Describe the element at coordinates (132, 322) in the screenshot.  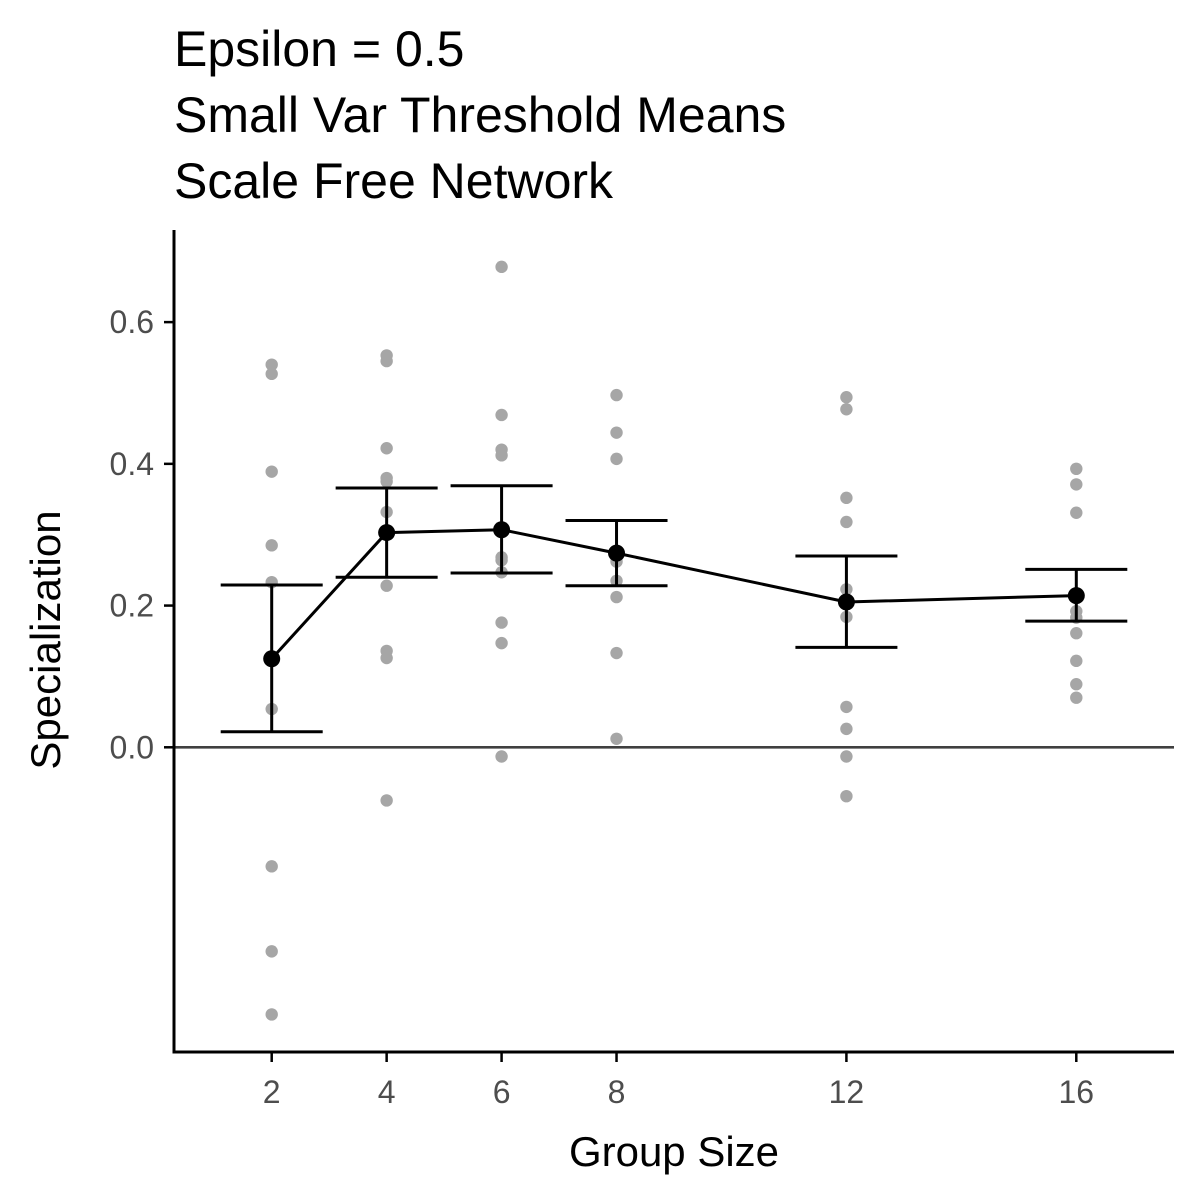
I see `y-tick-label: 0.6` at that location.